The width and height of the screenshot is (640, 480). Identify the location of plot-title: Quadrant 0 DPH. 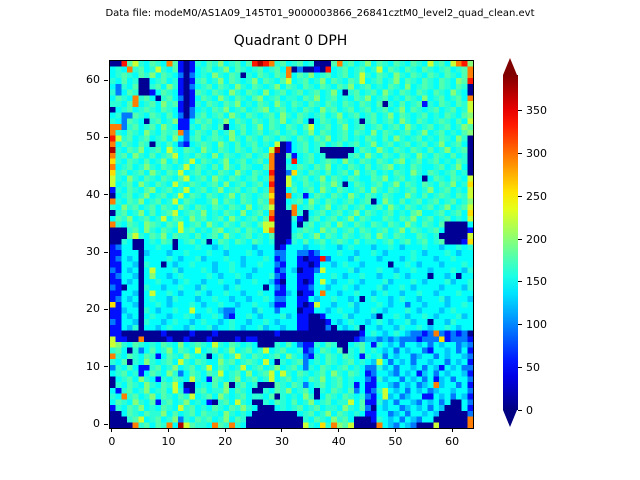
(290, 41).